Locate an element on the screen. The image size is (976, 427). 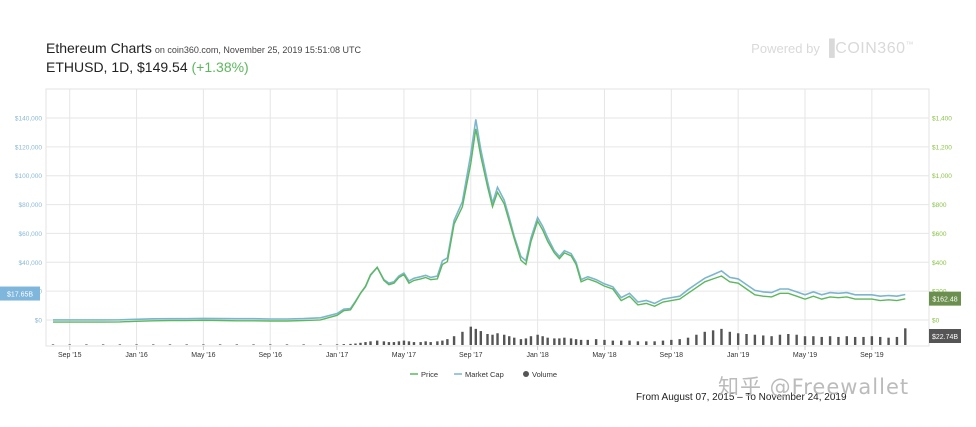
volume-badge-label: $22.74B is located at coordinates (945, 337).